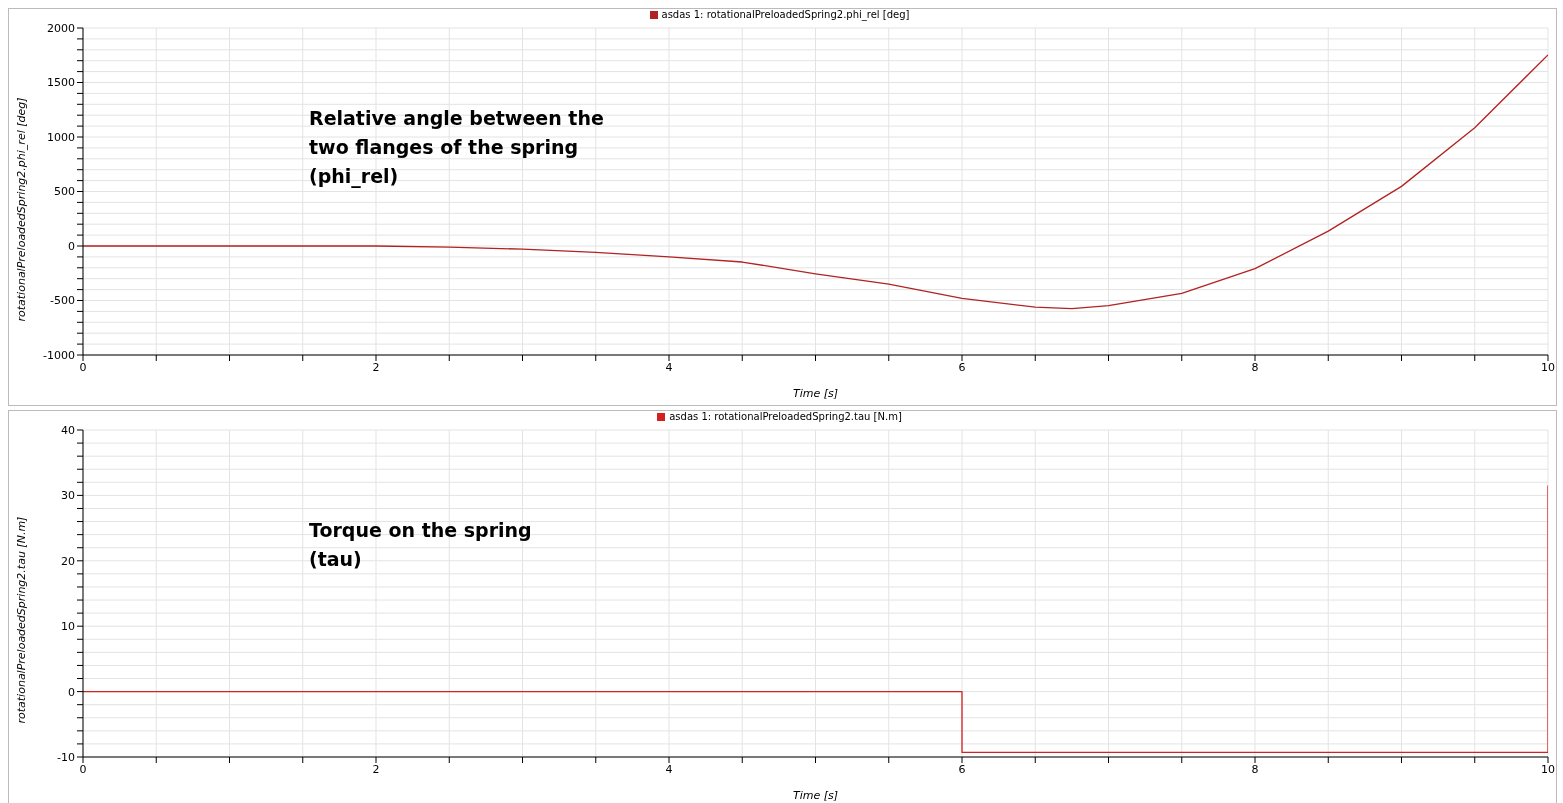 Image resolution: width=1563 pixels, height=803 pixels. What do you see at coordinates (21, 620) in the screenshot?
I see `y-axis-title: rotationalPreloadedSpring2.tau [N.m]` at bounding box center [21, 620].